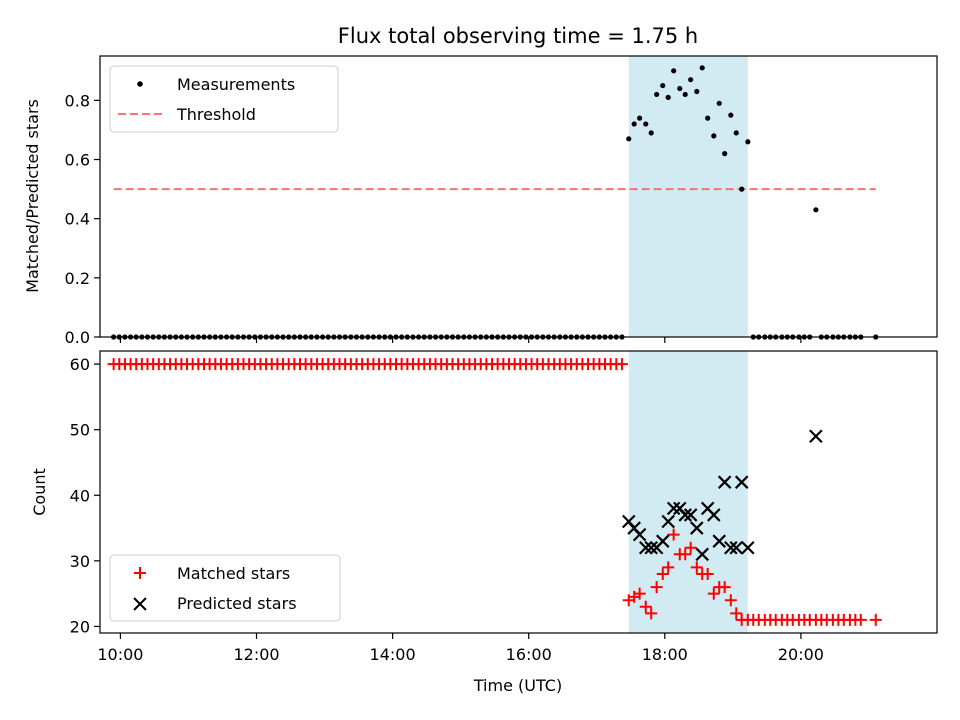 The image size is (960, 720). Describe the element at coordinates (517, 685) in the screenshot. I see `x-axis-label: Time (UTC)` at that location.